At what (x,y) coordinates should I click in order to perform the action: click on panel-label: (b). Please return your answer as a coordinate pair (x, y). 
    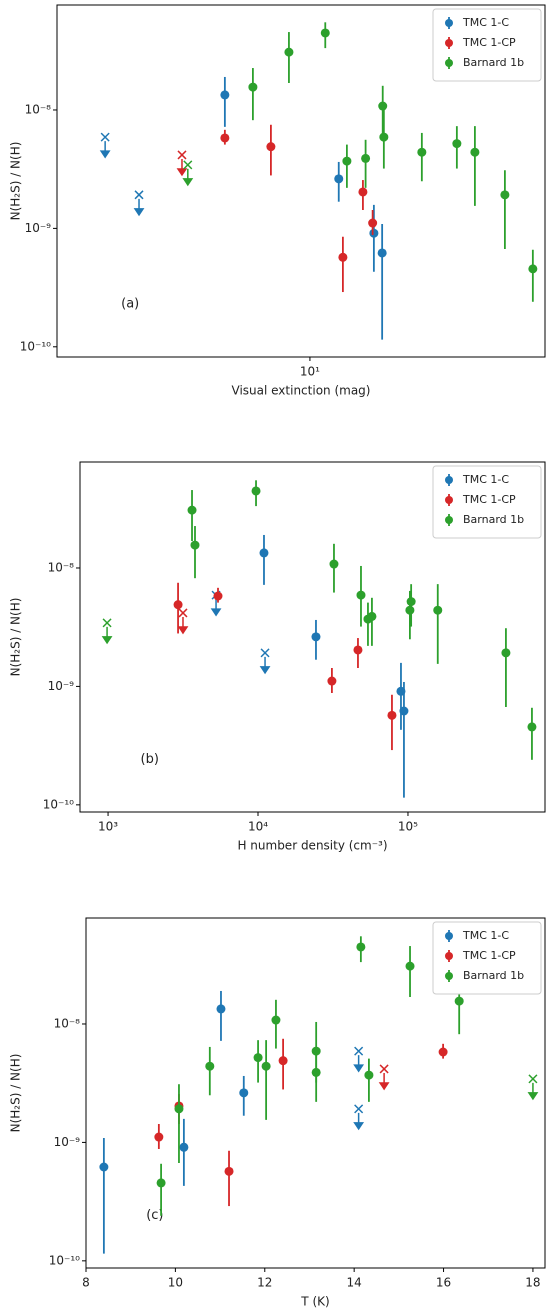
    Looking at the image, I should click on (150, 759).